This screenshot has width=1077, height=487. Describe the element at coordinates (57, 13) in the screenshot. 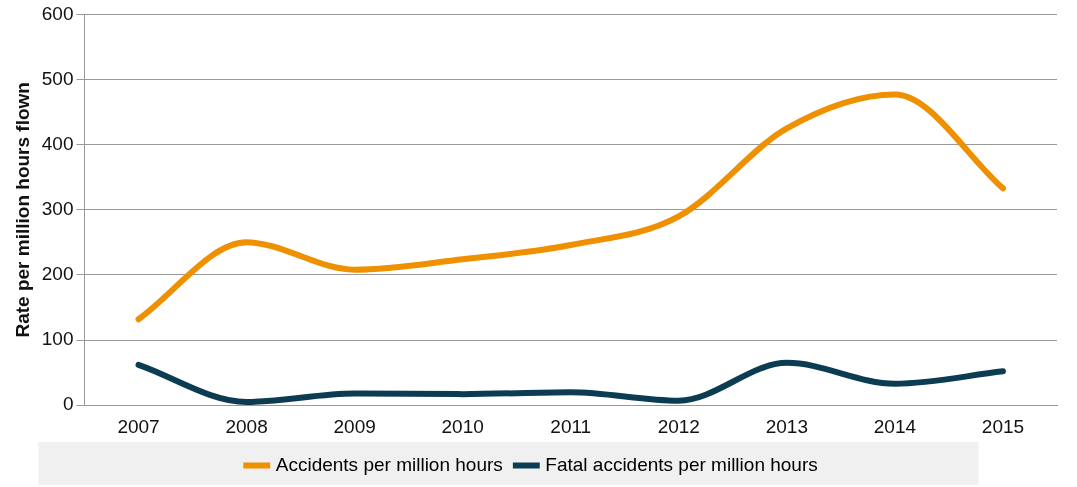

I see `y-tick-label: 600` at that location.